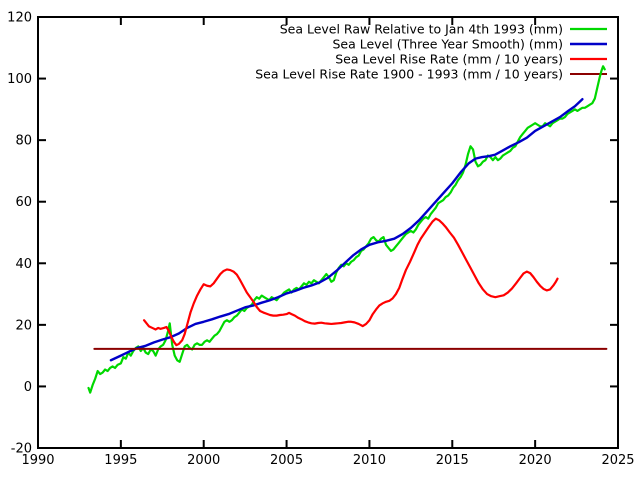  What do you see at coordinates (23, 325) in the screenshot?
I see `y-tick-label: 20` at bounding box center [23, 325].